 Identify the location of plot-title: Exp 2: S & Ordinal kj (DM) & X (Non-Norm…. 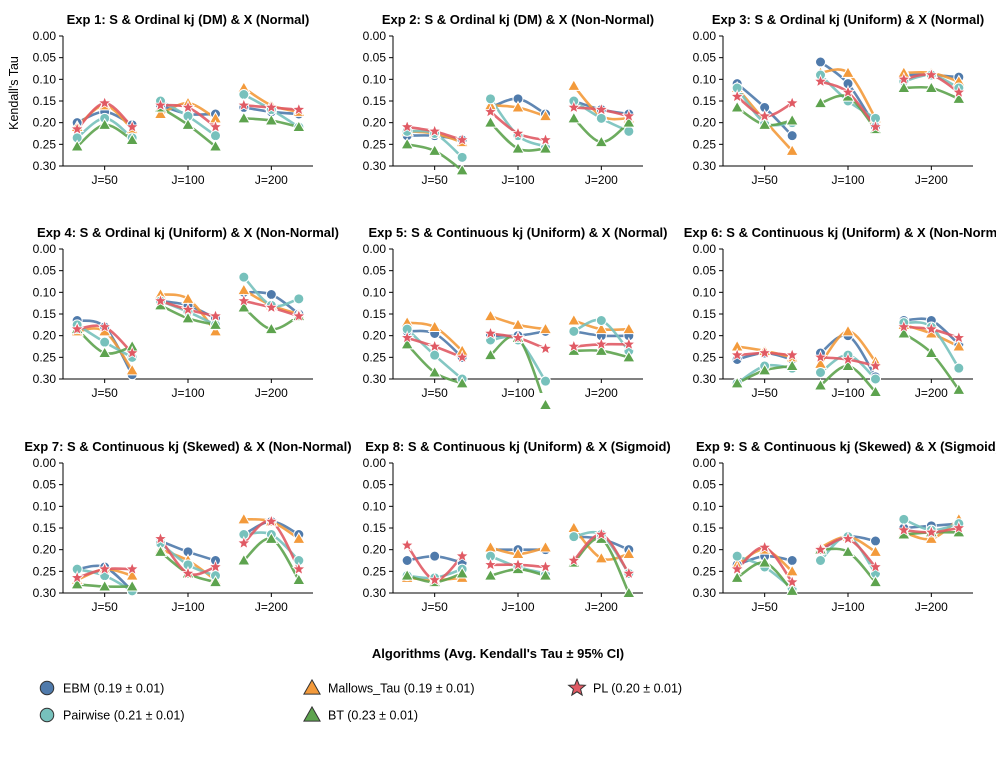
(518, 19).